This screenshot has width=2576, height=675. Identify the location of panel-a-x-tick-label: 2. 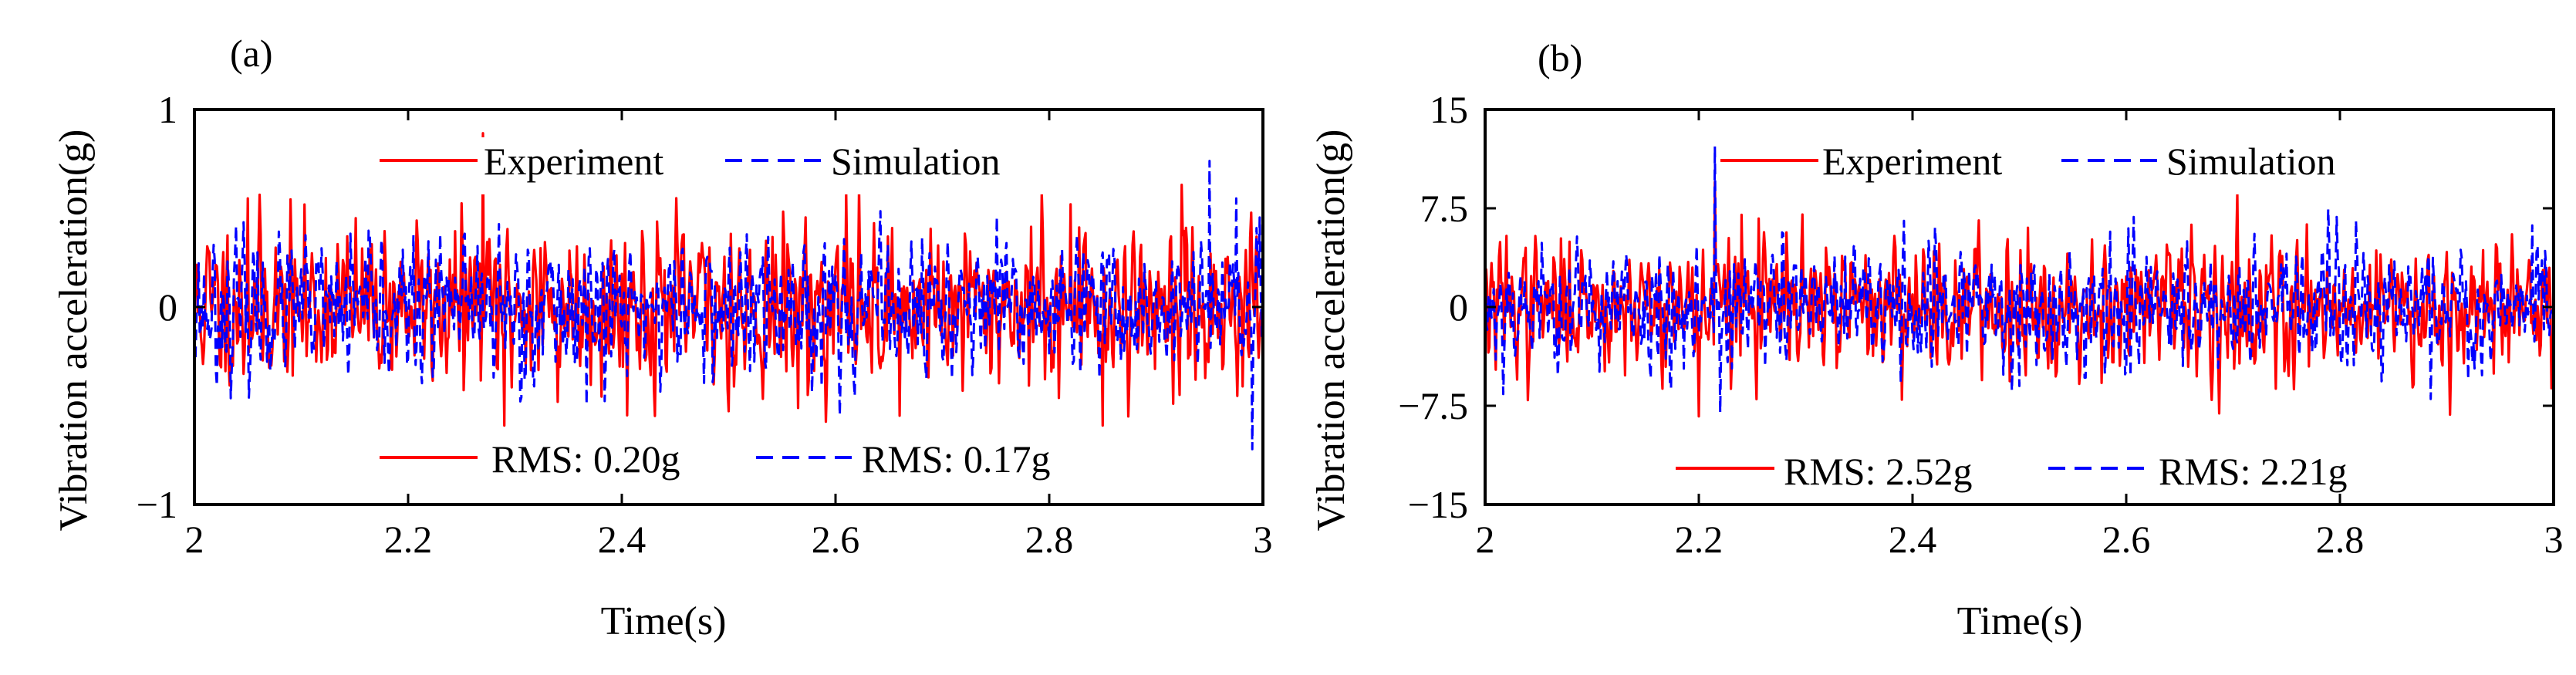
(194, 539).